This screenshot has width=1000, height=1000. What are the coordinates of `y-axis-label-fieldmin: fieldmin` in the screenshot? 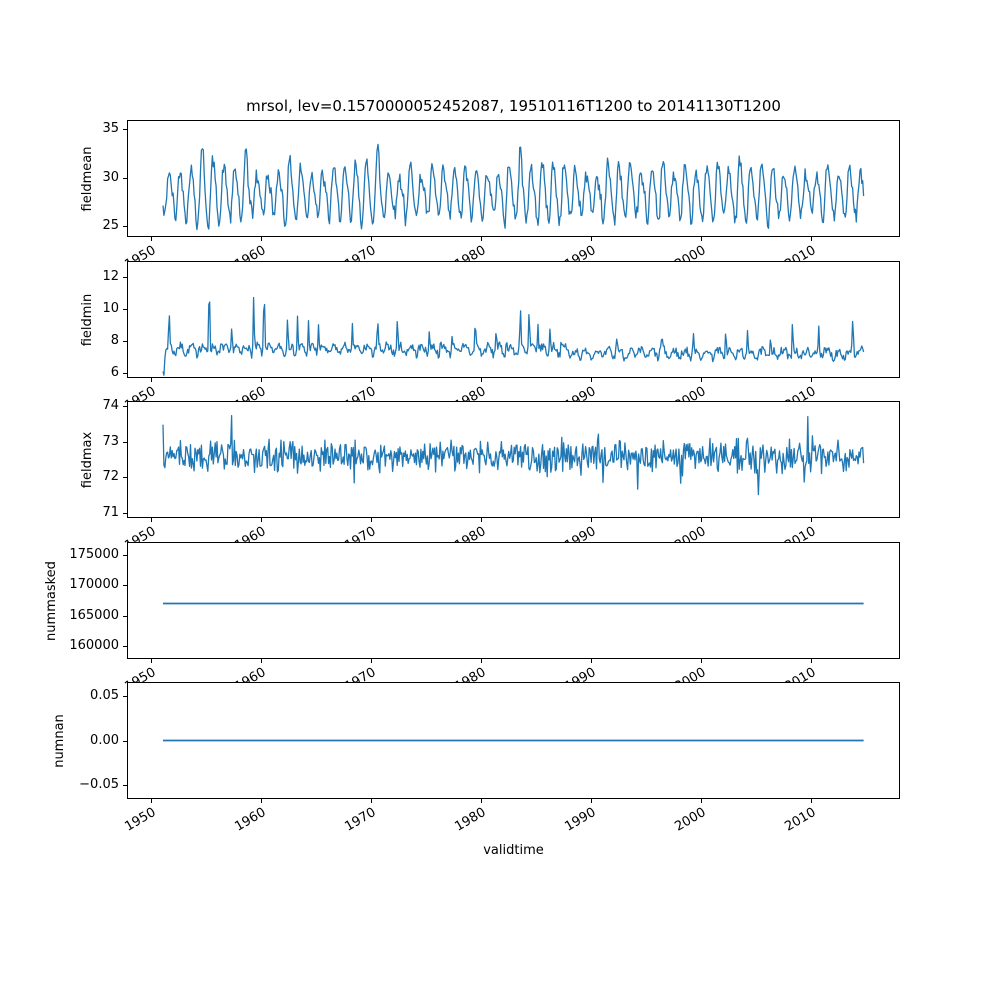 It's located at (87, 319).